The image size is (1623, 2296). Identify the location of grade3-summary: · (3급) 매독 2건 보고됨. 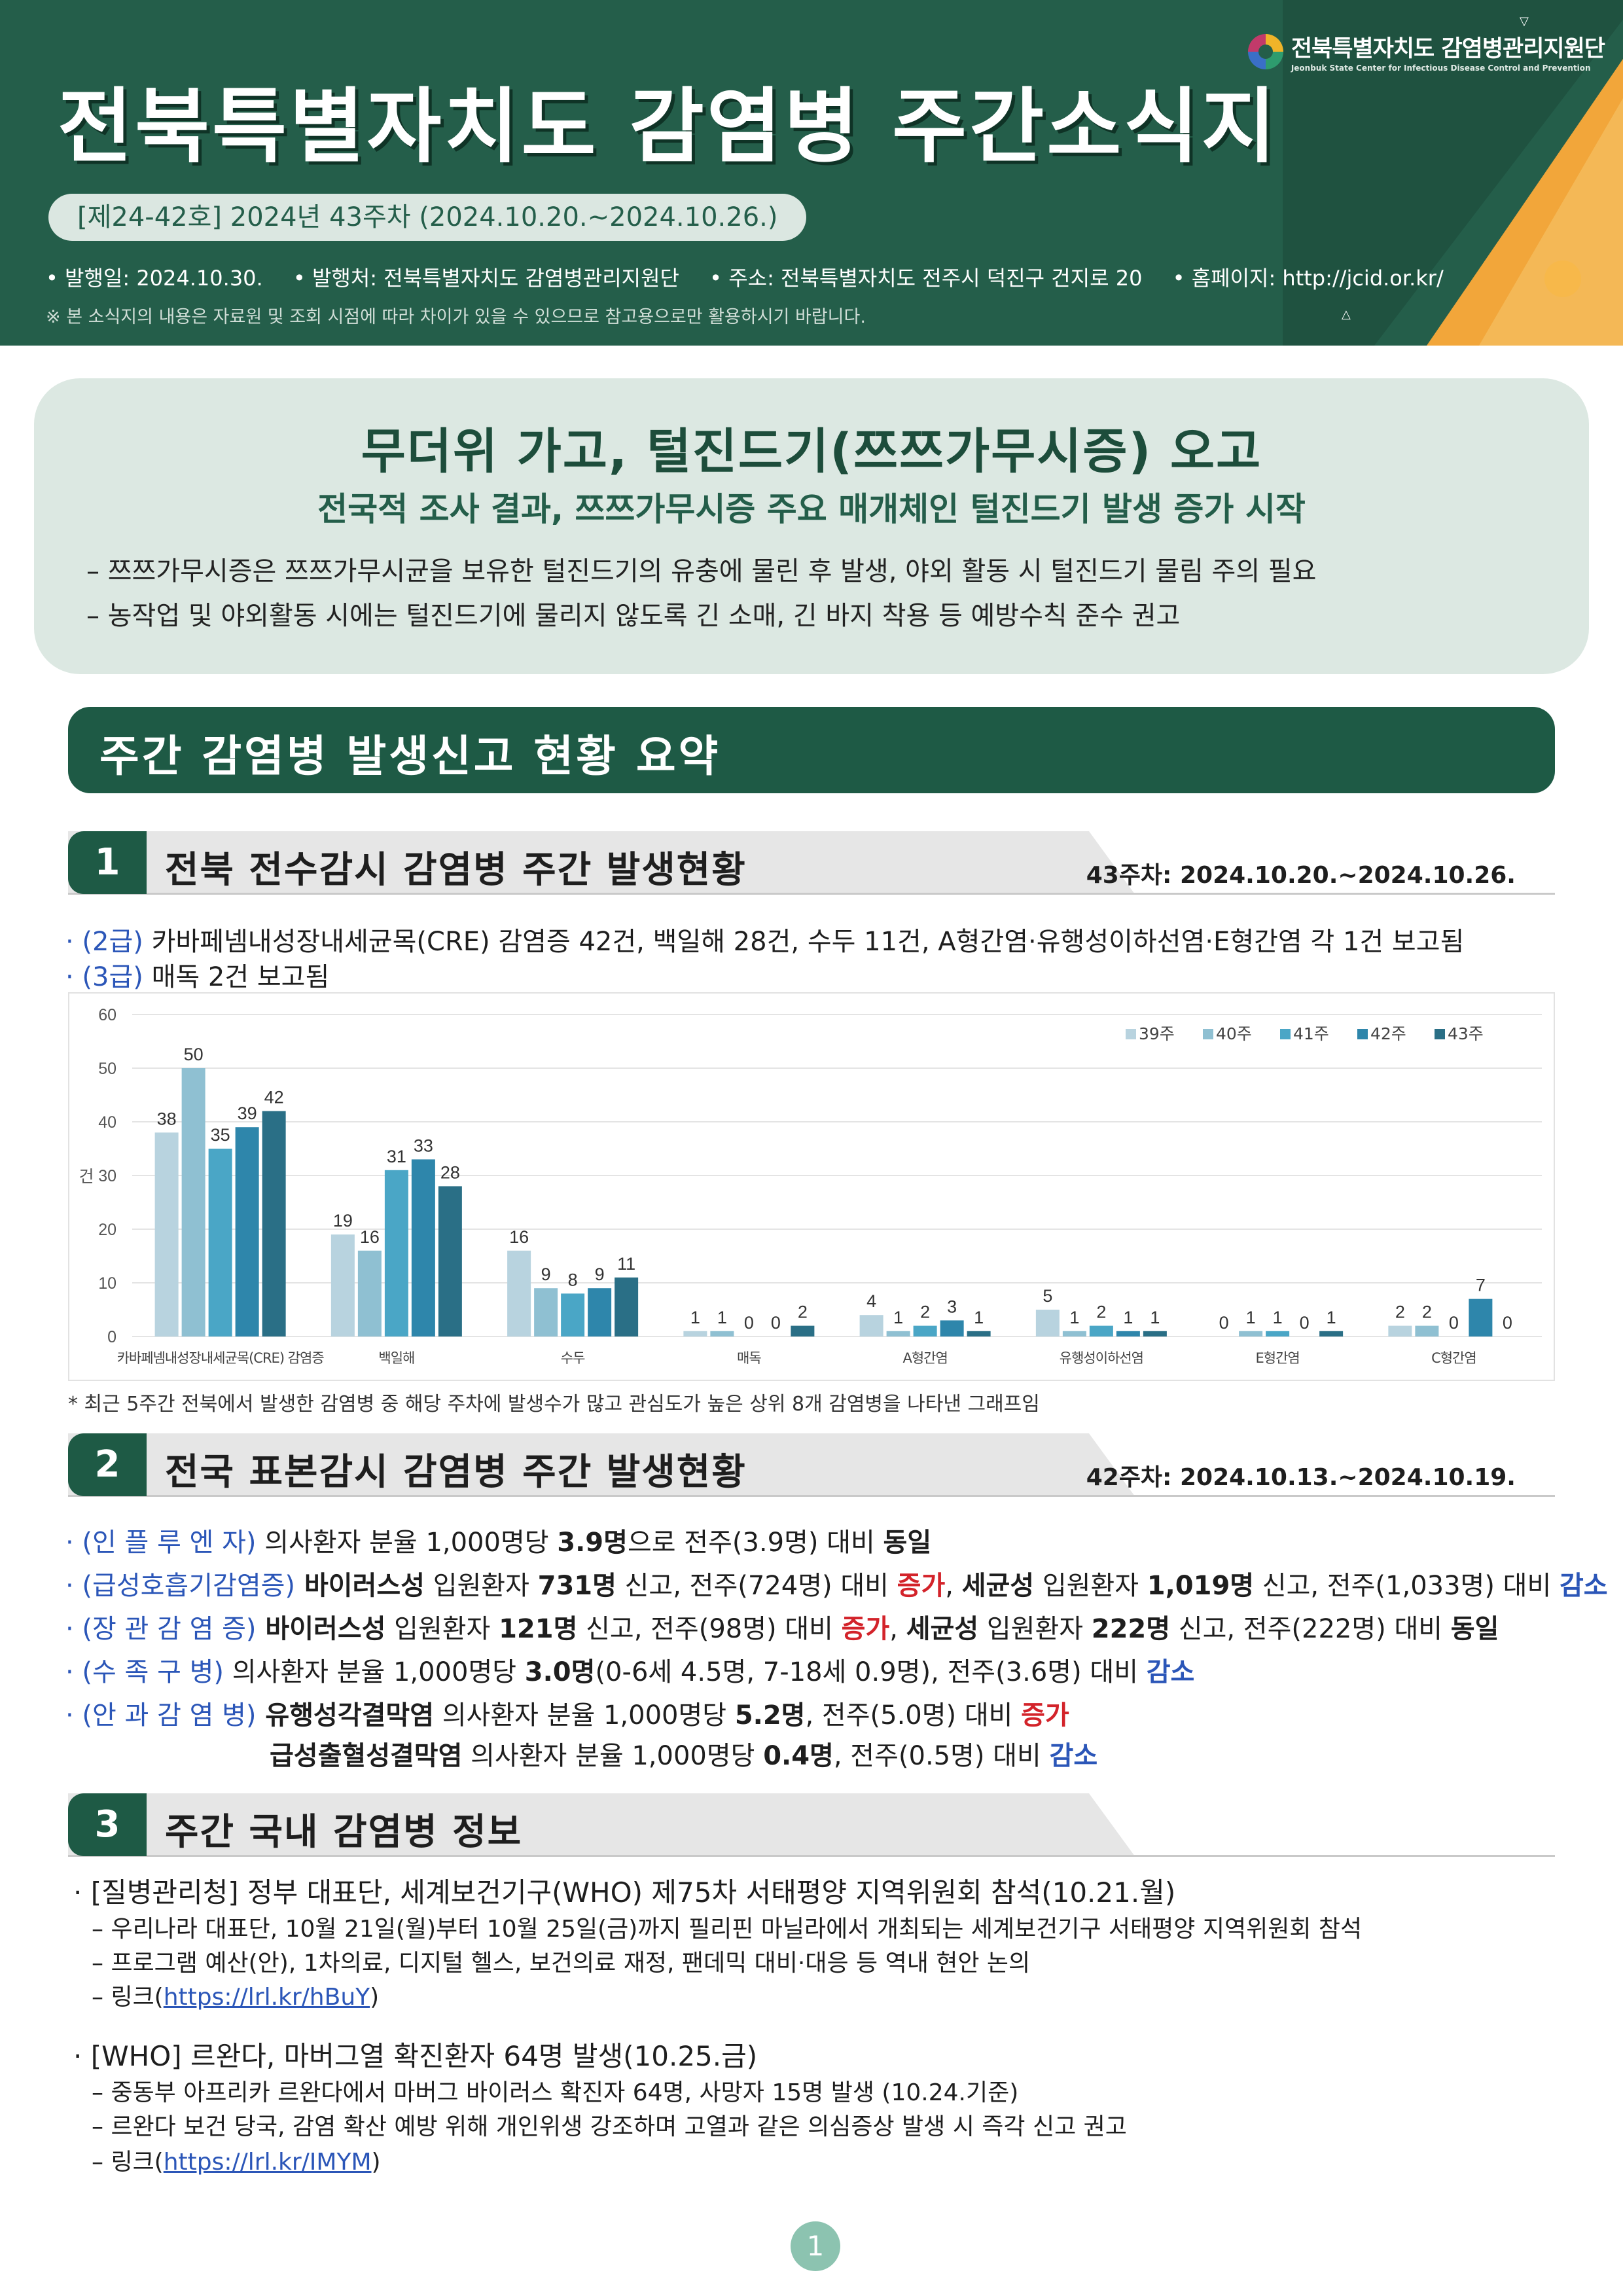
(197, 975).